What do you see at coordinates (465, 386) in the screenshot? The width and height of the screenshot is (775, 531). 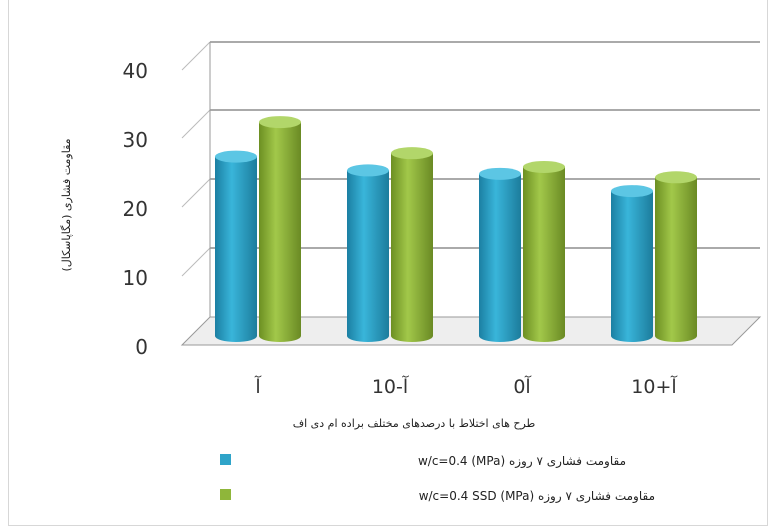 I see `x-axis-ticks: آ آ-10 آ0 آ+10` at bounding box center [465, 386].